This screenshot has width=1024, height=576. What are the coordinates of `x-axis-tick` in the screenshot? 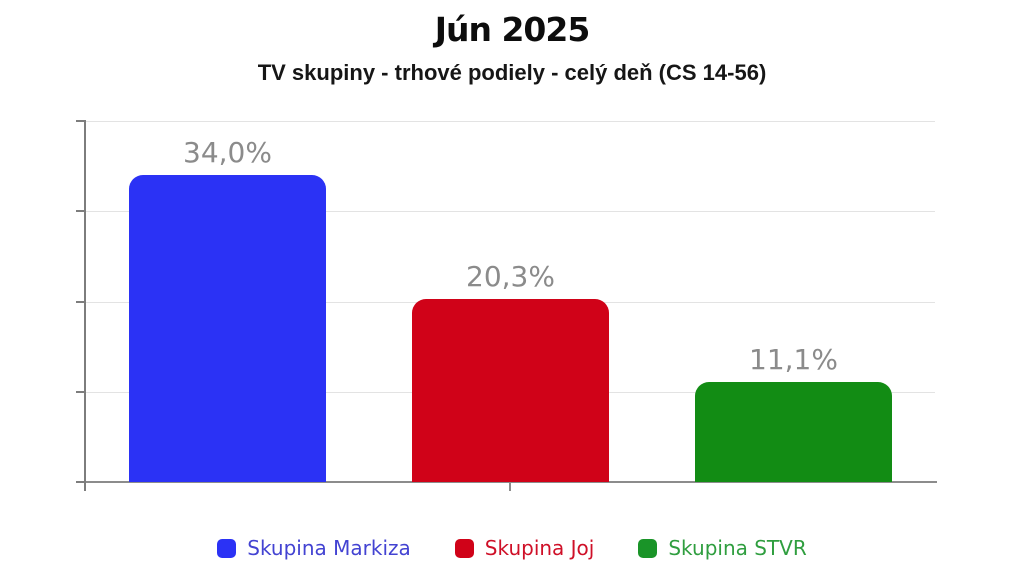 It's located at (510, 487).